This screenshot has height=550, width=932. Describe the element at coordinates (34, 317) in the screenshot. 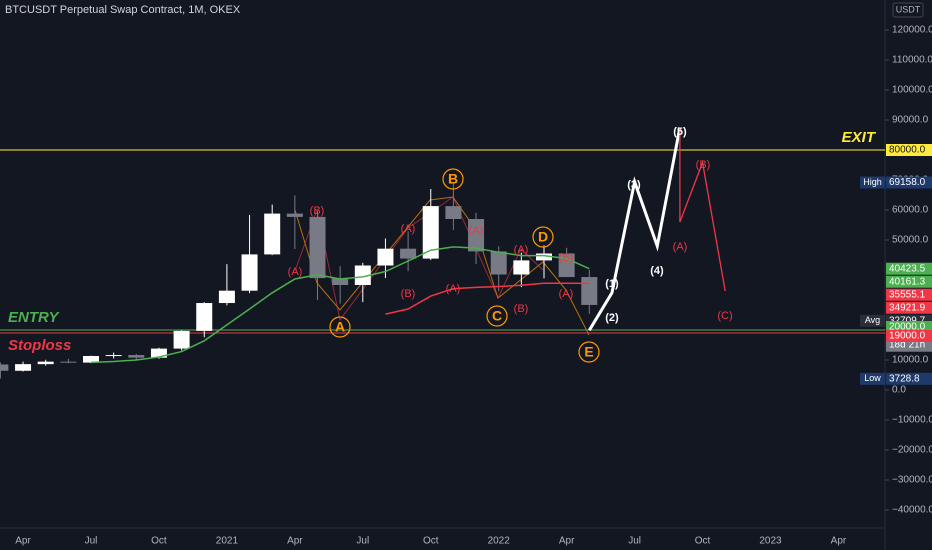

I see `price-line-label: ENTRY` at that location.